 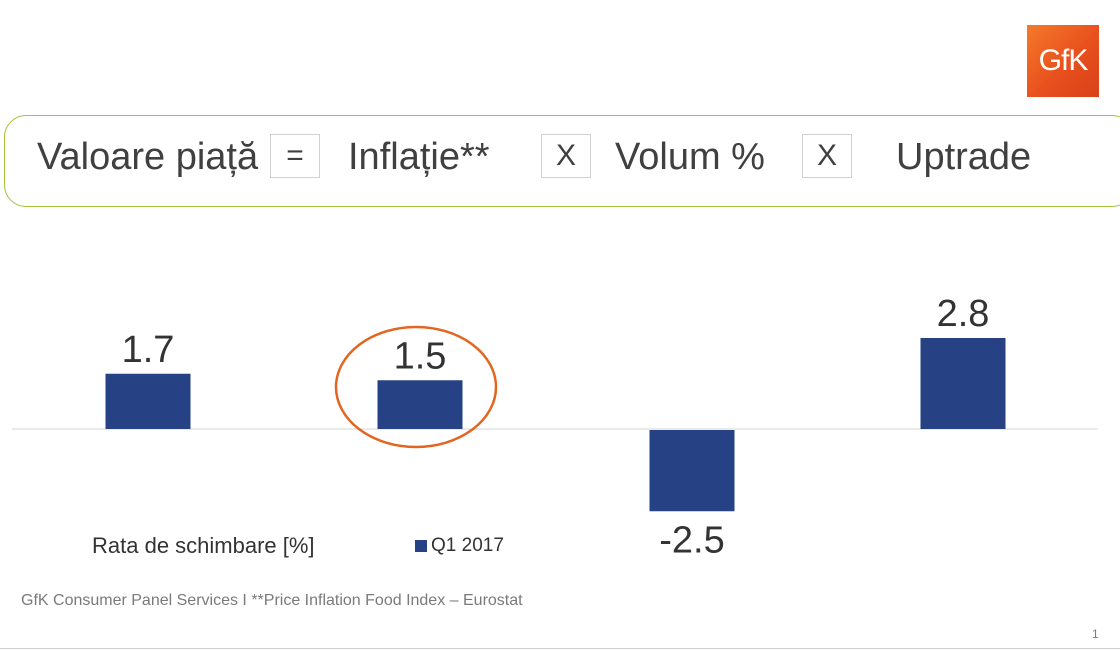 I want to click on highlight-ellipse, so click(x=416, y=387).